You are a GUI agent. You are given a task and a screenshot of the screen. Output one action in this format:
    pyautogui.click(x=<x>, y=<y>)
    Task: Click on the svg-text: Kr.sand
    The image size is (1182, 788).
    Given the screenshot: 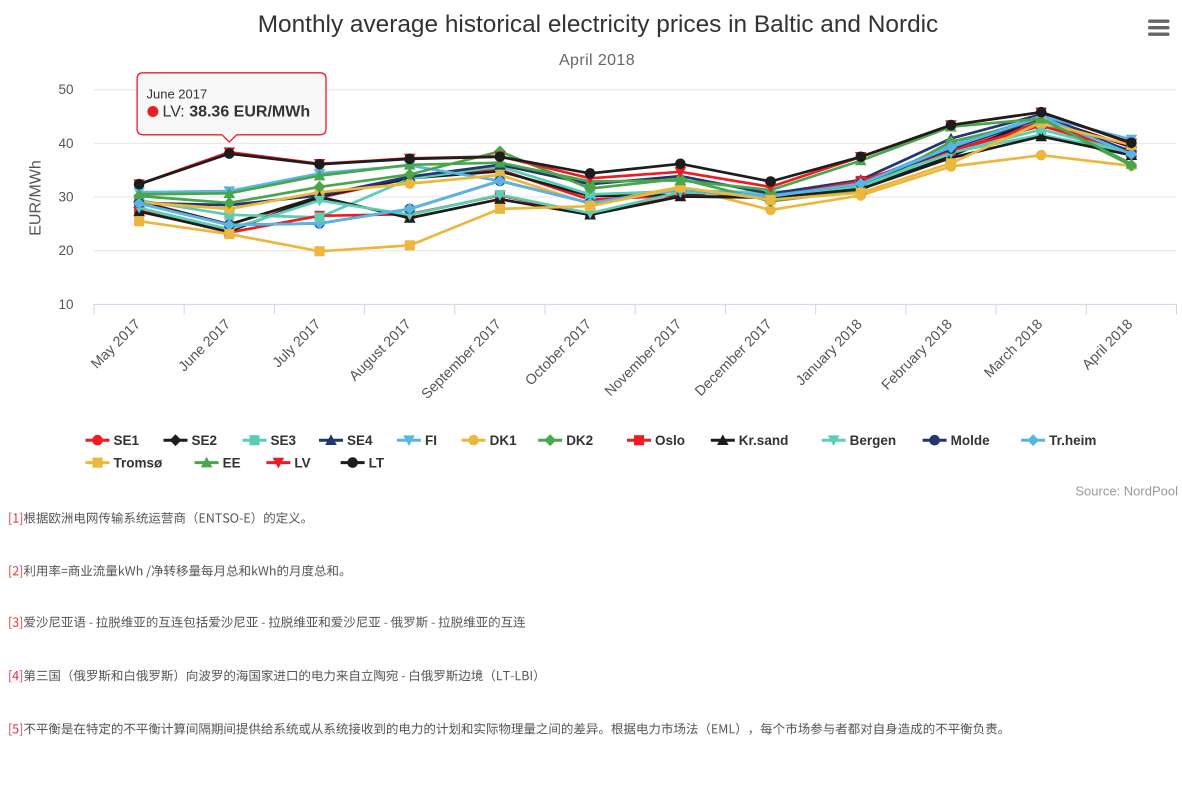 What is the action you would take?
    pyautogui.click(x=764, y=440)
    